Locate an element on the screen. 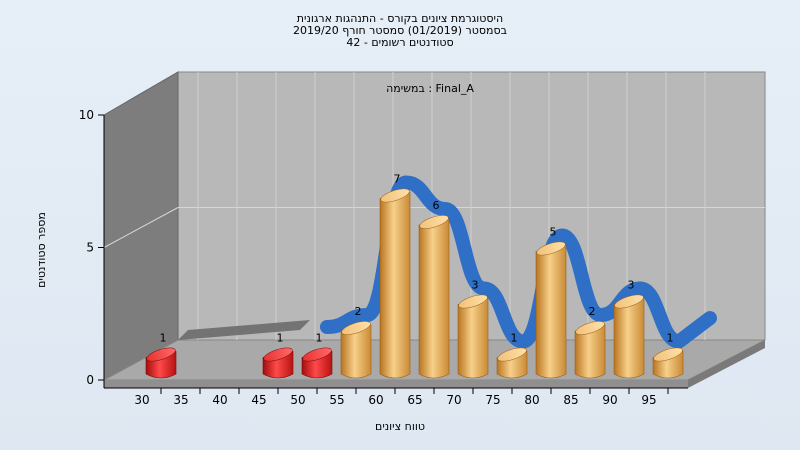  x-tick-label: 50 is located at coordinates (297, 400).